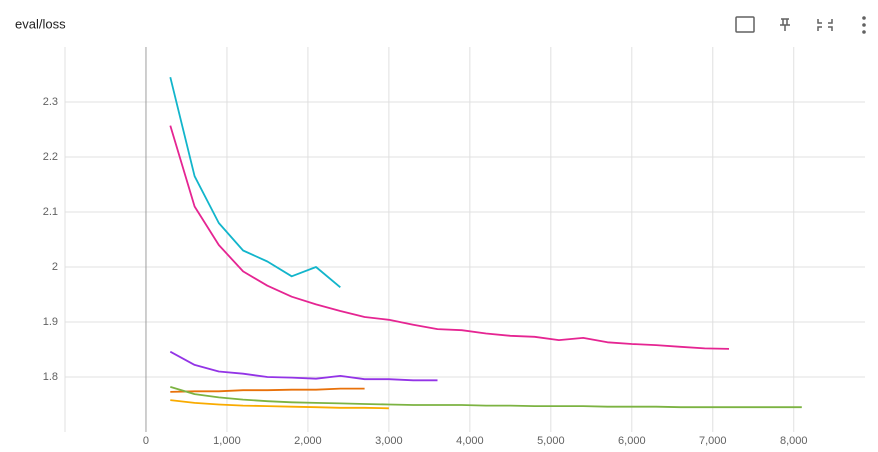  I want to click on x-tick-label: 8,000, so click(794, 441).